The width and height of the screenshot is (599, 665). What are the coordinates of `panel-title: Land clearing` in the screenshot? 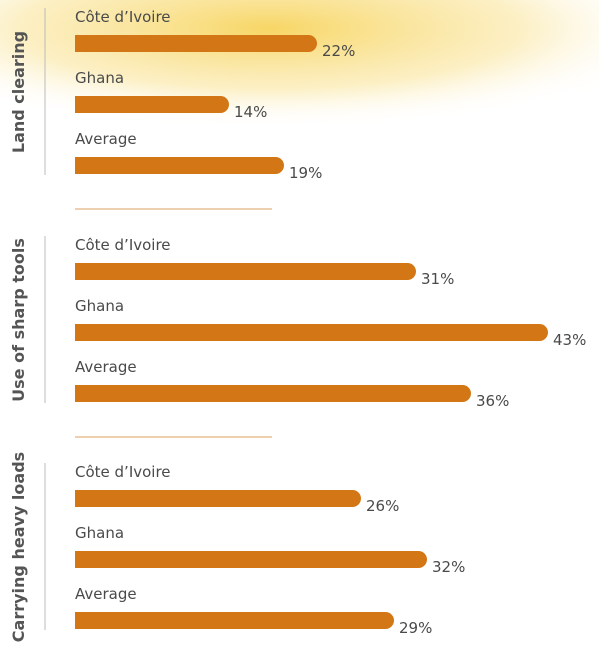 It's located at (18, 92).